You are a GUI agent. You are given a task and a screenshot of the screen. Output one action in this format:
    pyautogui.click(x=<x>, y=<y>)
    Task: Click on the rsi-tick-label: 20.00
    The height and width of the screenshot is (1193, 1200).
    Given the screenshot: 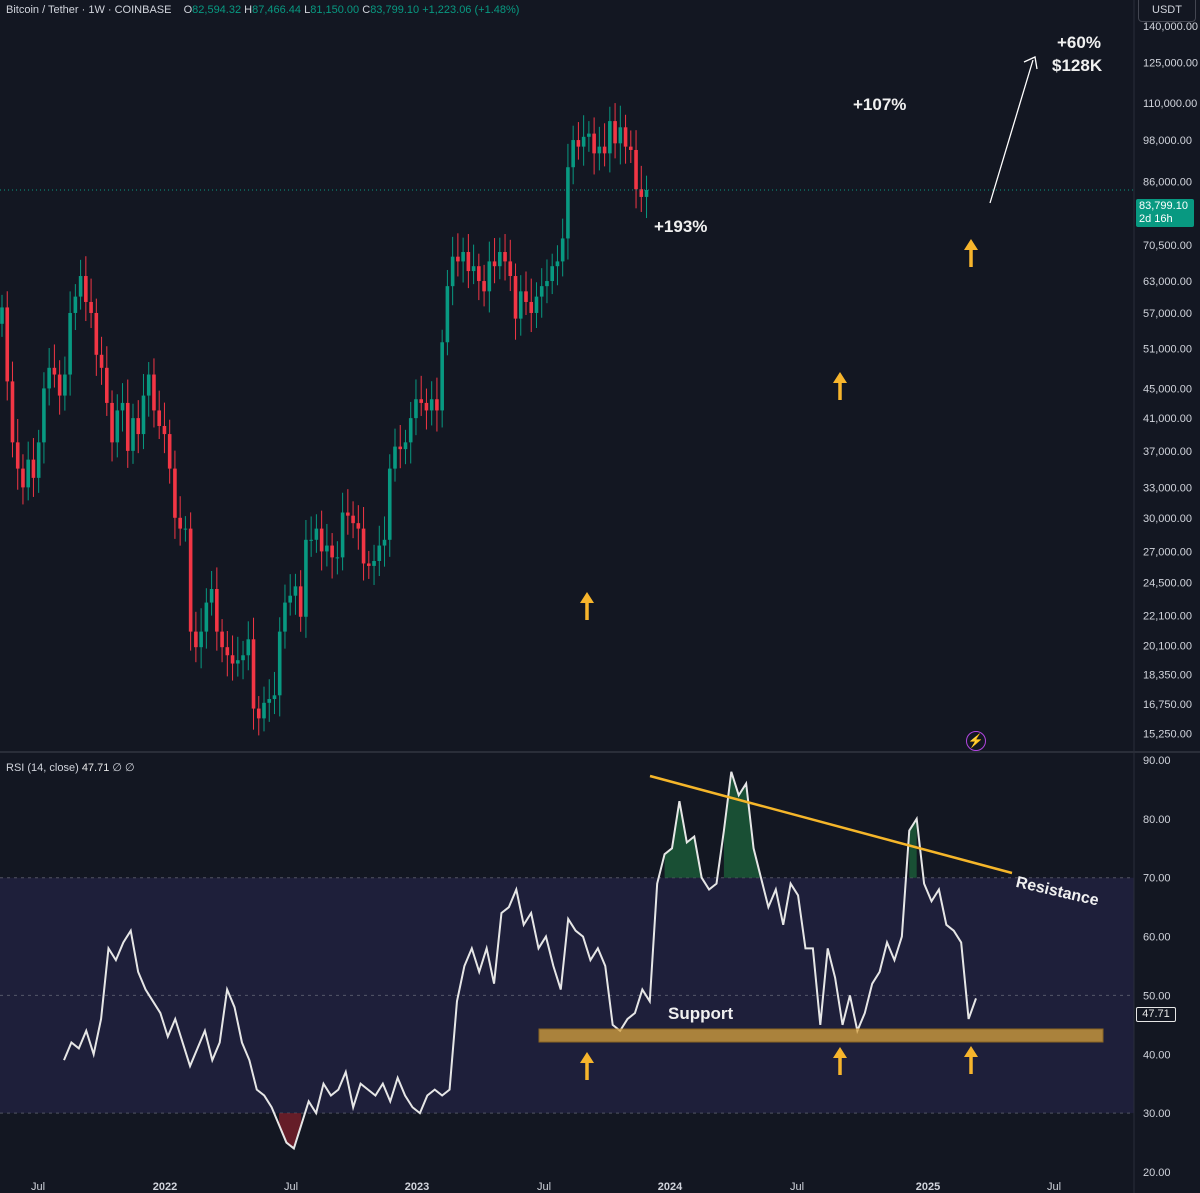 What is the action you would take?
    pyautogui.click(x=1157, y=1173)
    